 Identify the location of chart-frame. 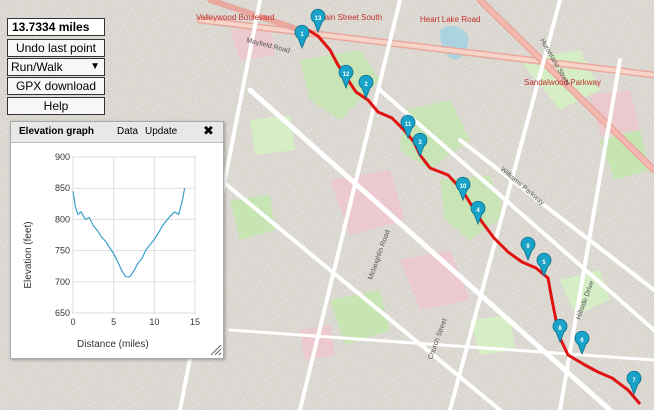
(134, 235).